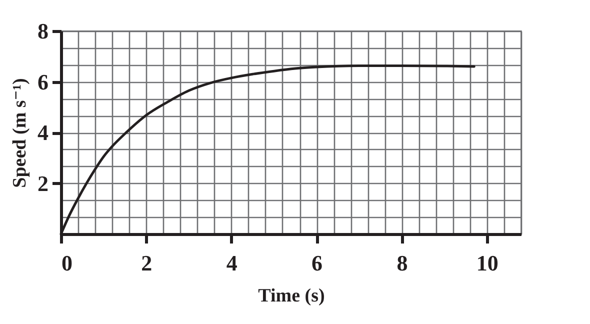 The height and width of the screenshot is (324, 590). What do you see at coordinates (43, 183) in the screenshot?
I see `y-tick-label: 2` at bounding box center [43, 183].